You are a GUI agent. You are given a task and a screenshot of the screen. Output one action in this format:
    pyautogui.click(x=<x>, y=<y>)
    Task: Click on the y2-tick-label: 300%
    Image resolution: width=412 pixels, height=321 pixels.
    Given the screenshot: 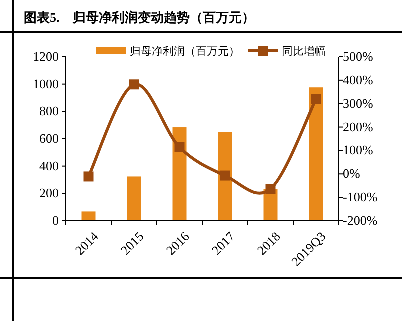 What is the action you would take?
    pyautogui.click(x=358, y=103)
    